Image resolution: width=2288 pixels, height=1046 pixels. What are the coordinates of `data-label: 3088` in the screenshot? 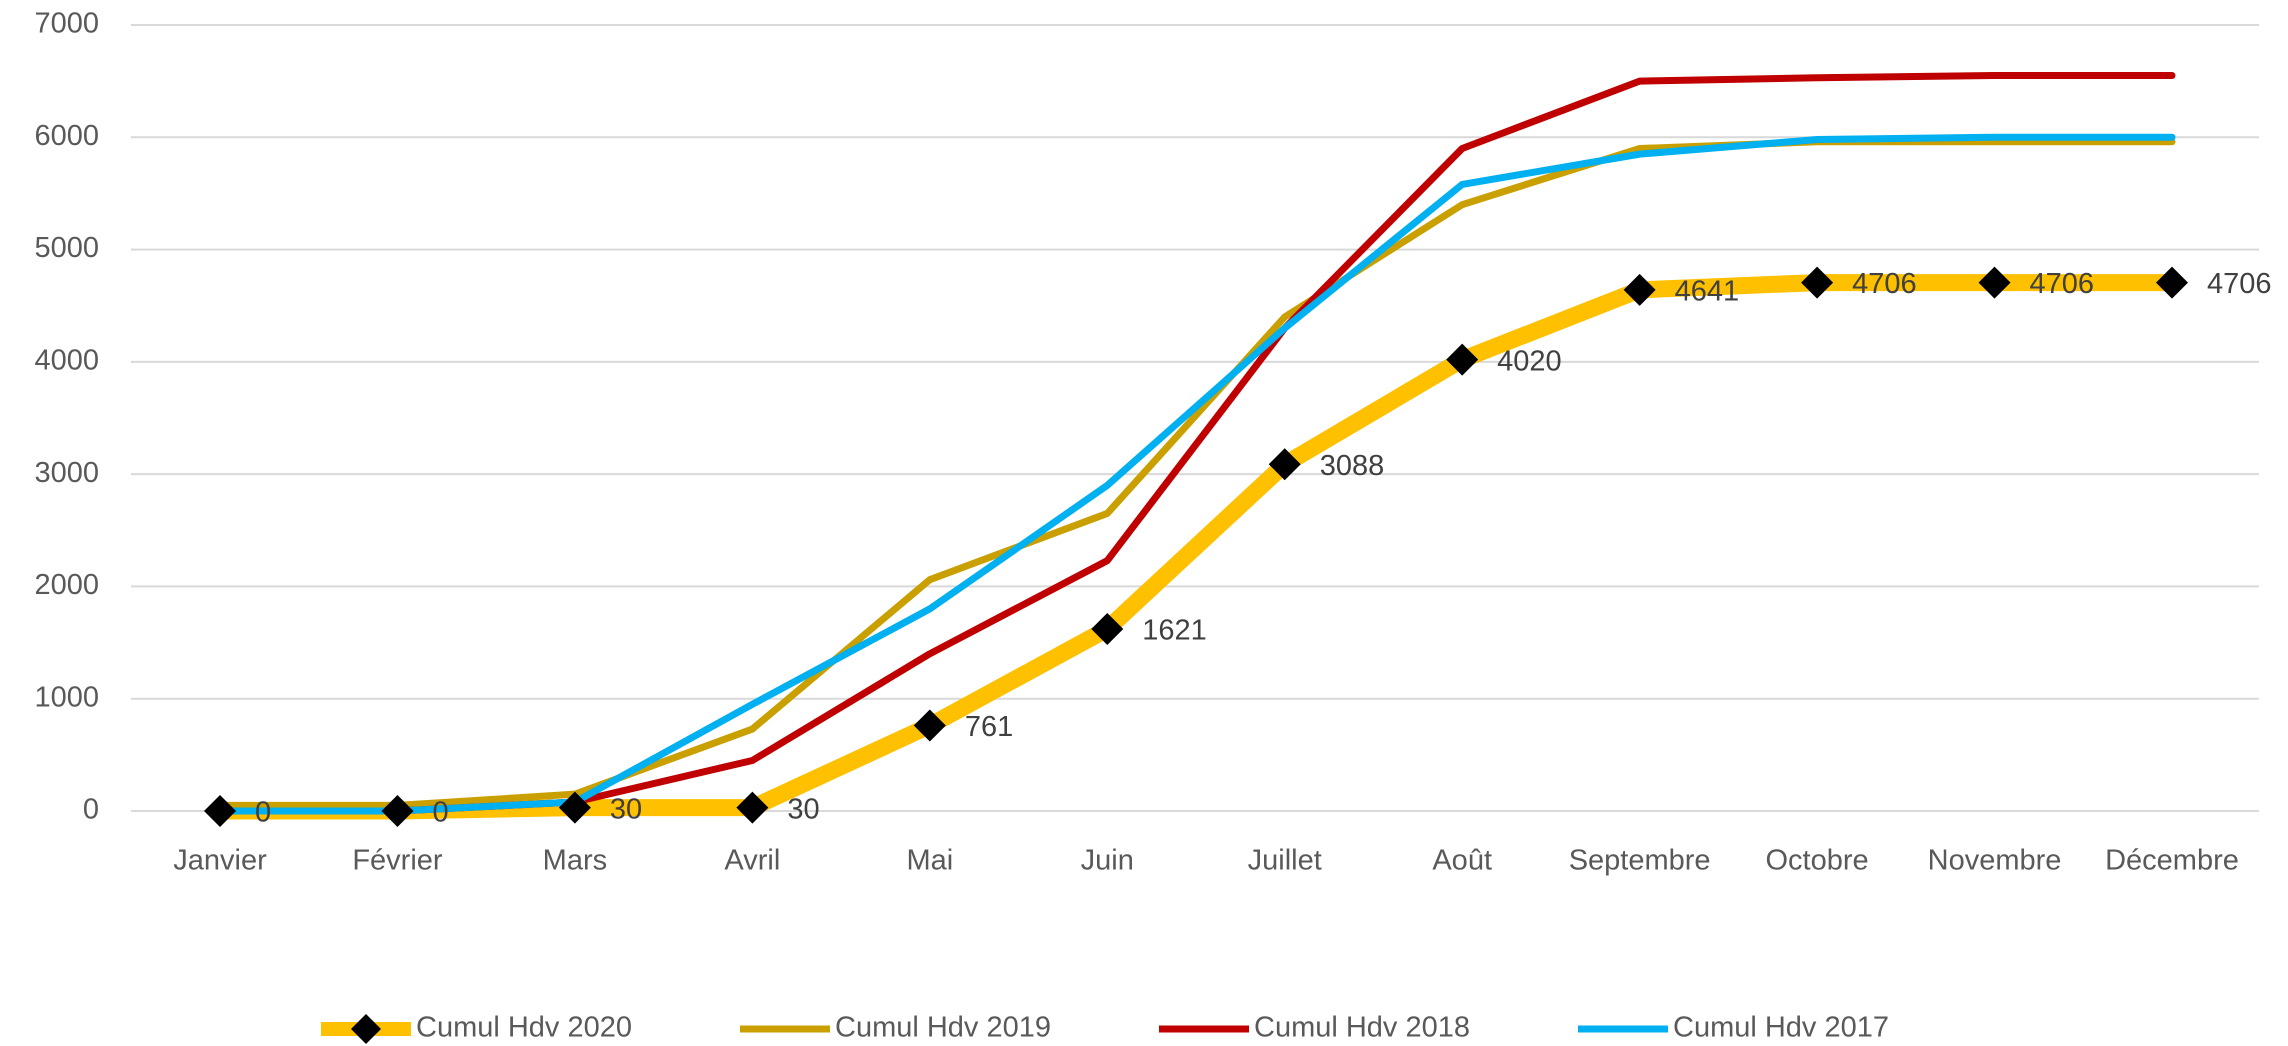 It's located at (1352, 466).